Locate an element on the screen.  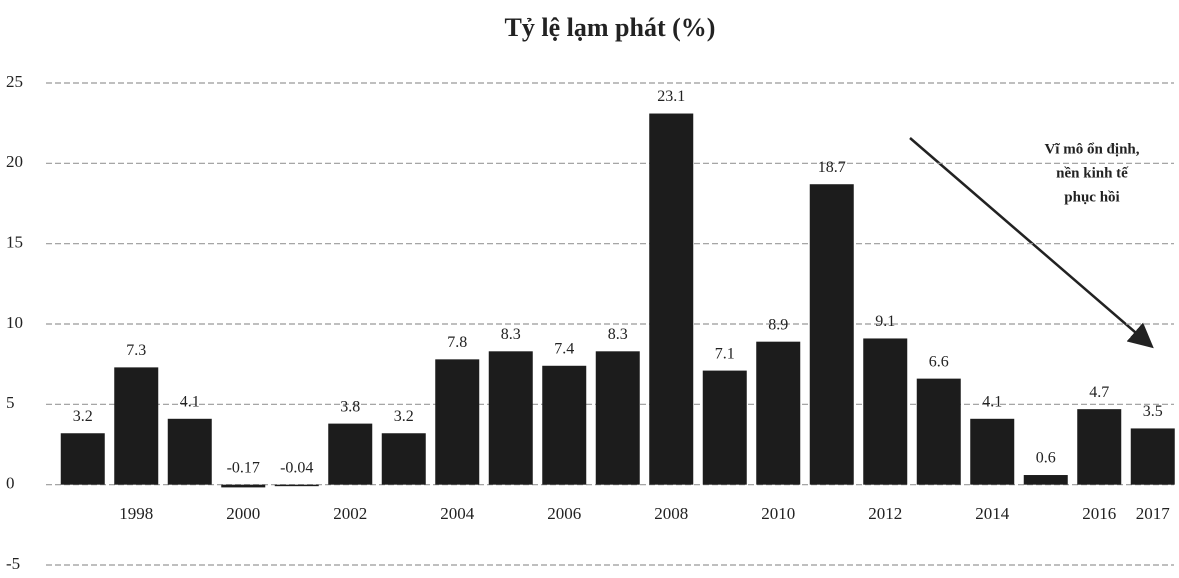
x-tick-label: 2016 is located at coordinates (1099, 513).